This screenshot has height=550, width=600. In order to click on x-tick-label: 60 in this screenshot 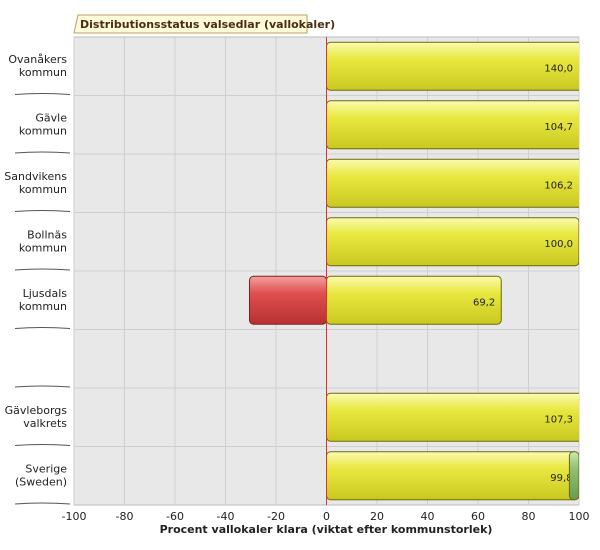, I will do `click(478, 516)`.